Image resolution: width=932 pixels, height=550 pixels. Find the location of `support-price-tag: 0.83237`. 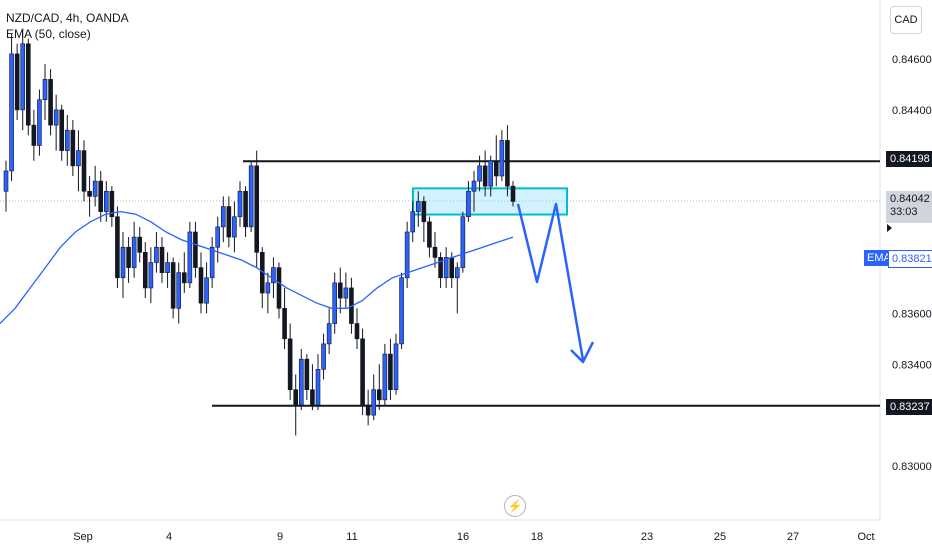

support-price-tag: 0.83237 is located at coordinates (909, 407).